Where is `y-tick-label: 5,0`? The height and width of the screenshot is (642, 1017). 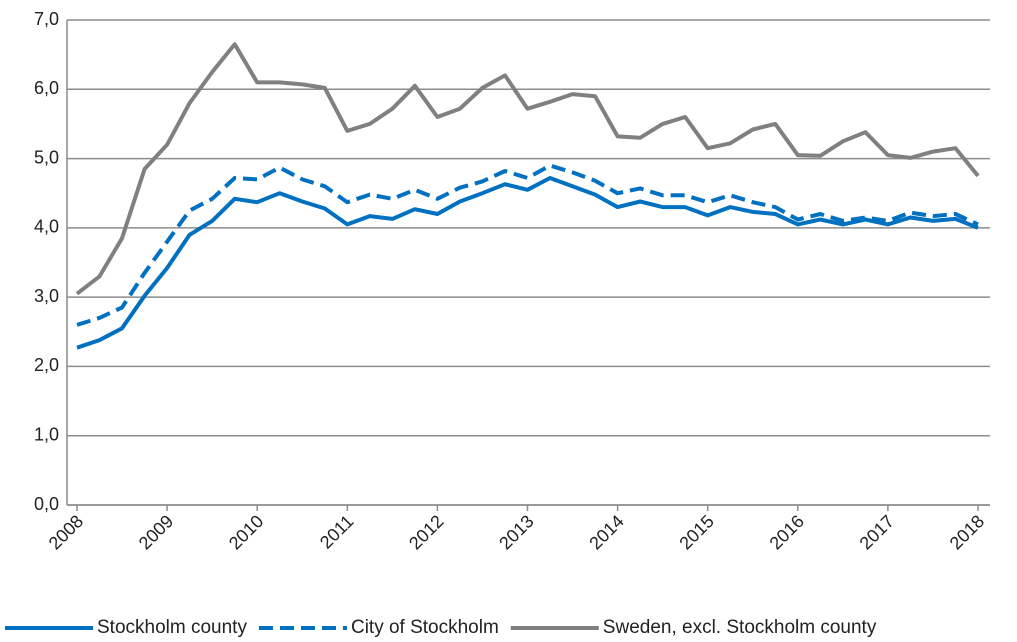 y-tick-label: 5,0 is located at coordinates (46, 157).